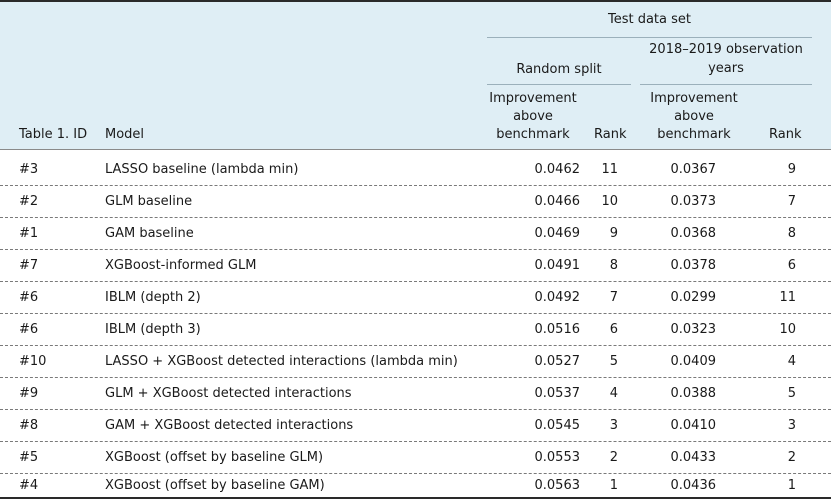  Describe the element at coordinates (29, 457) in the screenshot. I see `row-id: #5` at that location.